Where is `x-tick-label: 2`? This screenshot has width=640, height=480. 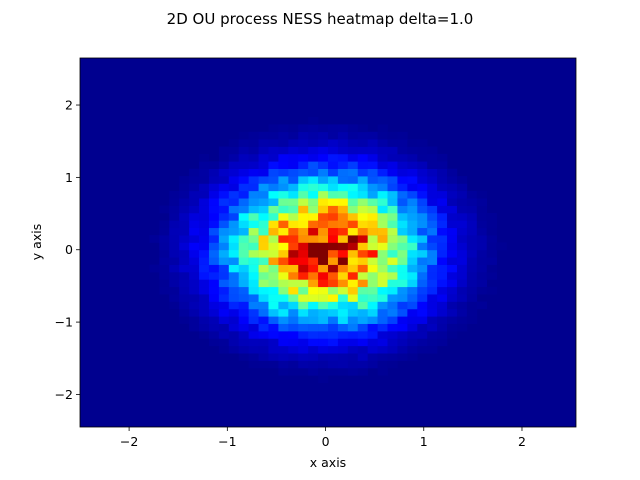
x-tick-label: 2 is located at coordinates (522, 441).